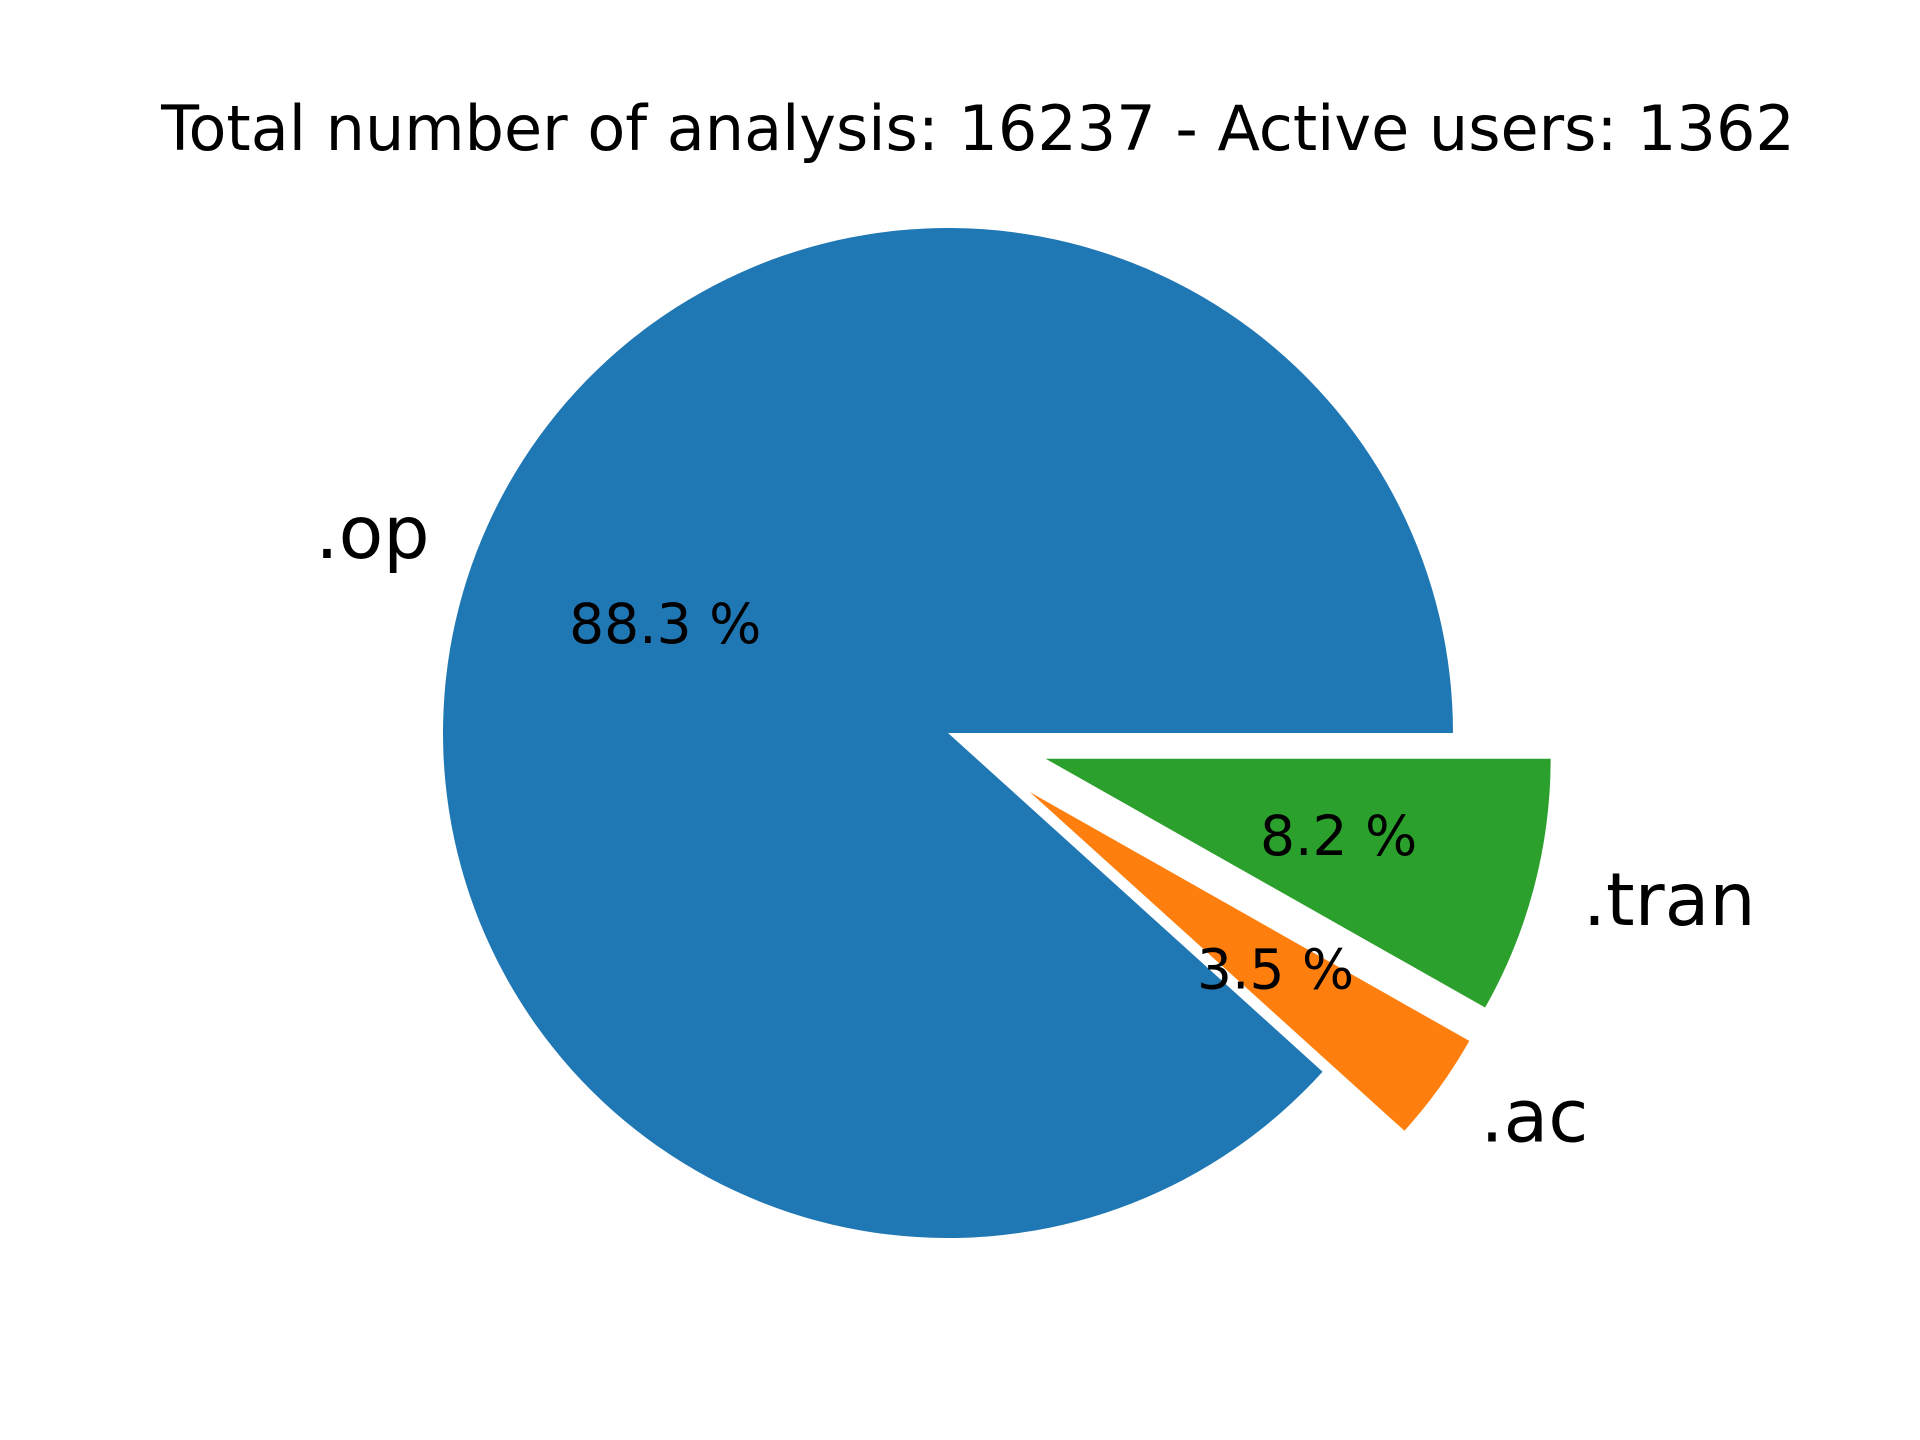 Image resolution: width=1920 pixels, height=1440 pixels. I want to click on slice-label-op: .op, so click(372, 533).